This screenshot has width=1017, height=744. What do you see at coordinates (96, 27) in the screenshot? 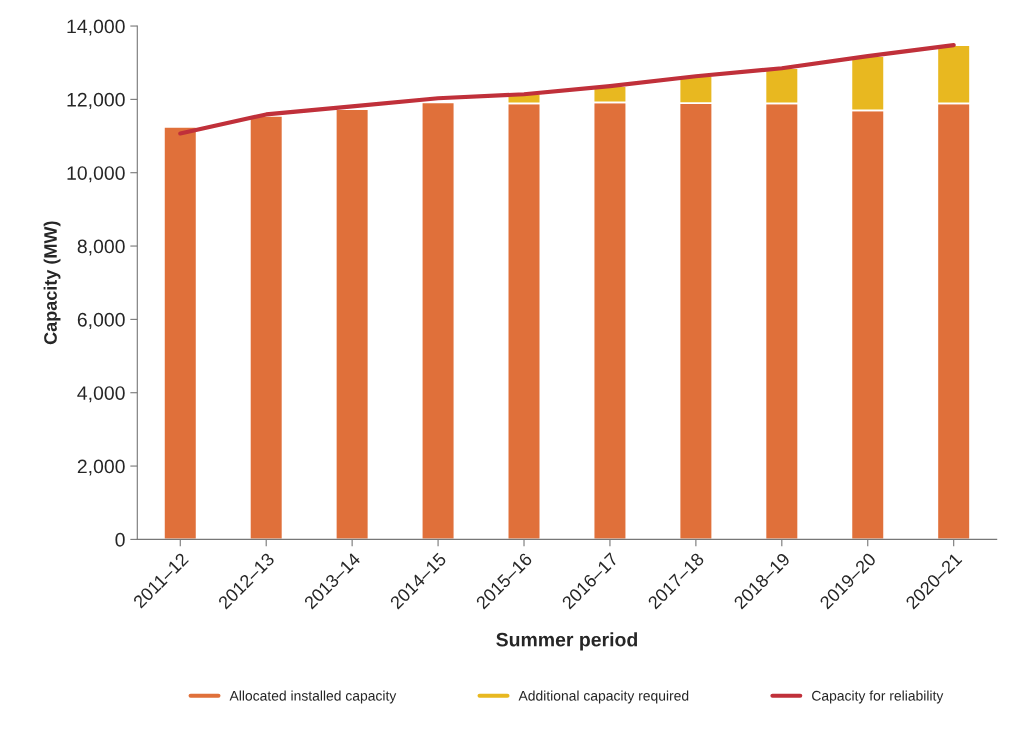
I see `y-tick-label: 14,000` at bounding box center [96, 27].